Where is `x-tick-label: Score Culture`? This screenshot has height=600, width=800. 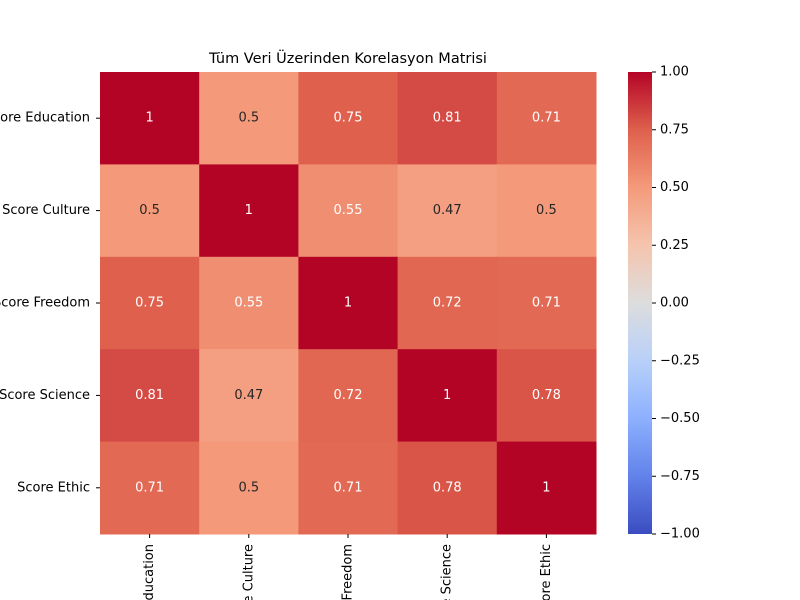
x-tick-label: Score Culture is located at coordinates (248, 572).